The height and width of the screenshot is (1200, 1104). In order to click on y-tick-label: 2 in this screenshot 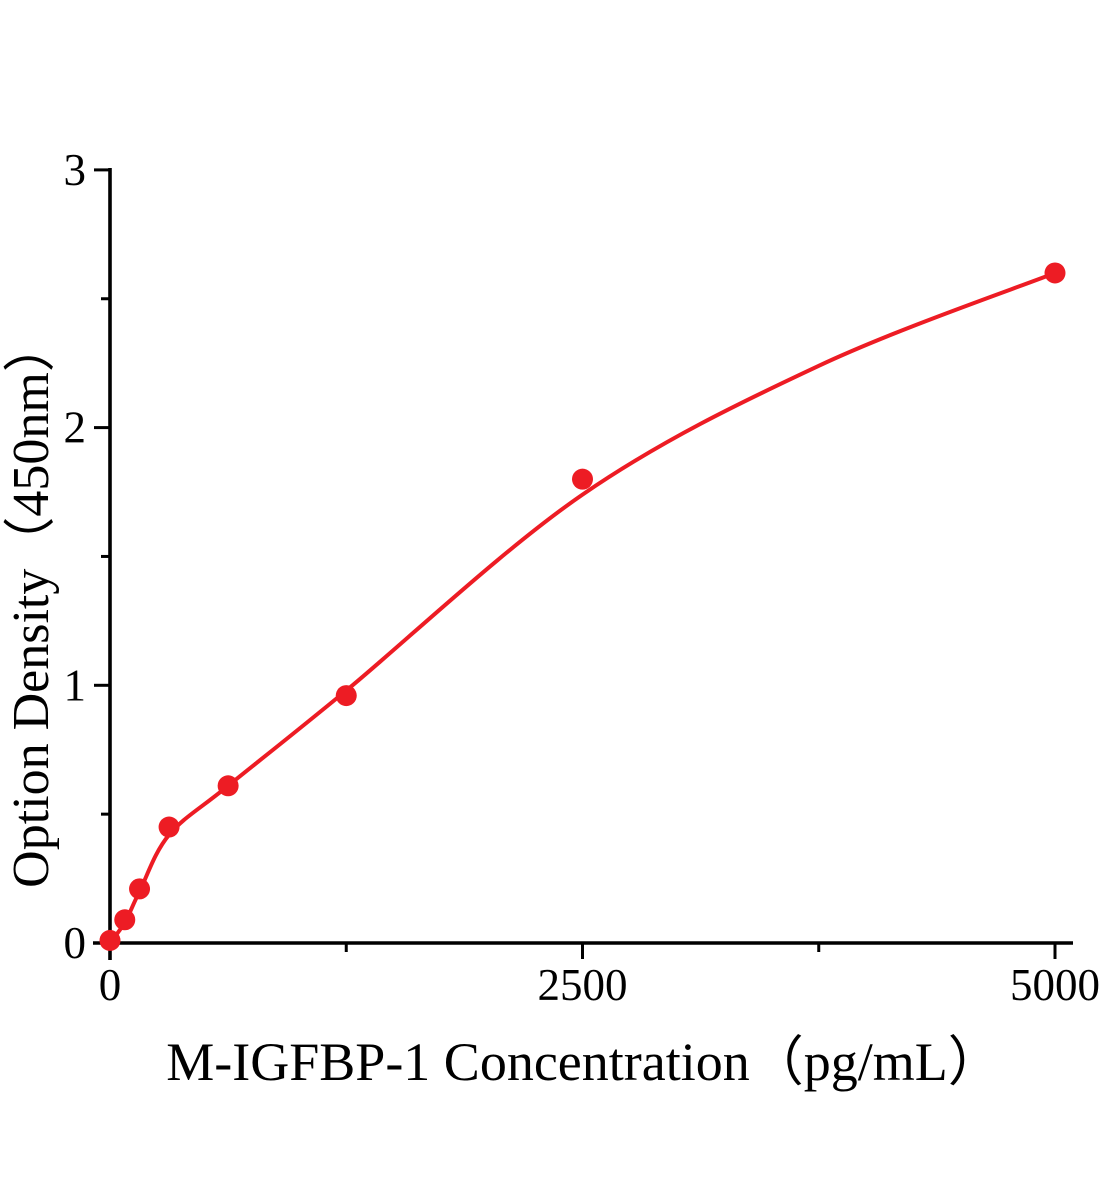, I will do `click(75, 428)`.